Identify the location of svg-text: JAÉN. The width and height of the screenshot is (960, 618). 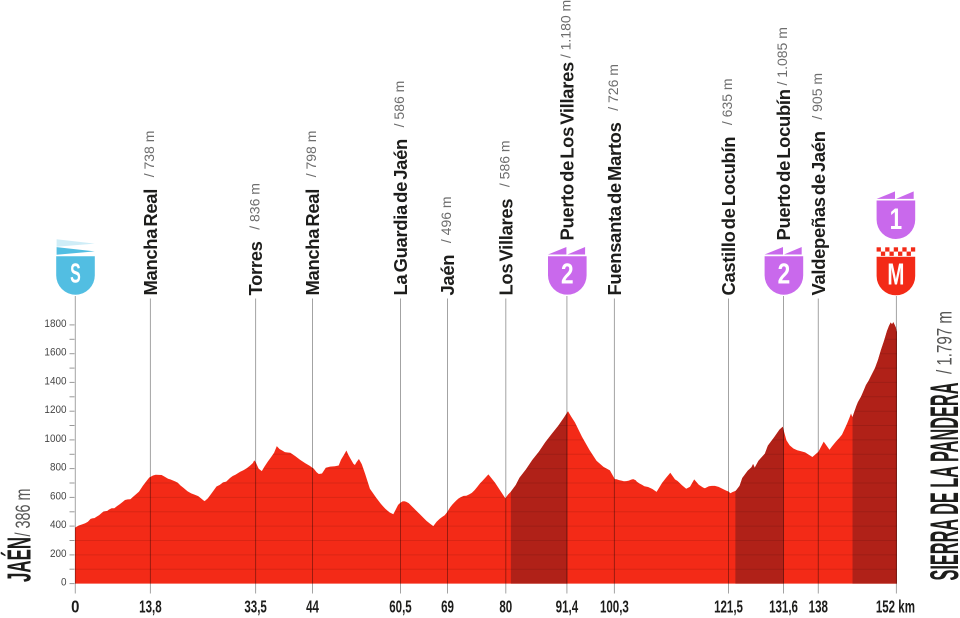
(18, 559).